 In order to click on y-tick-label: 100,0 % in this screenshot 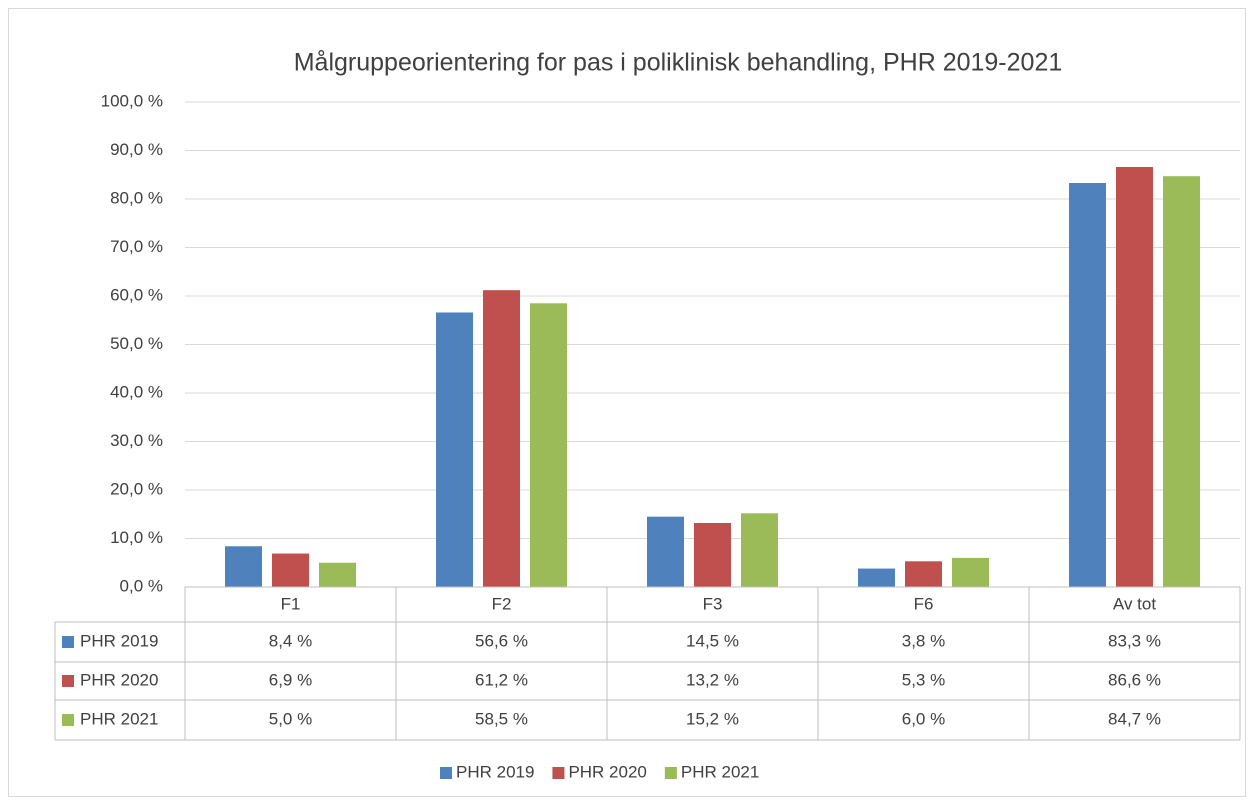, I will do `click(132, 100)`.